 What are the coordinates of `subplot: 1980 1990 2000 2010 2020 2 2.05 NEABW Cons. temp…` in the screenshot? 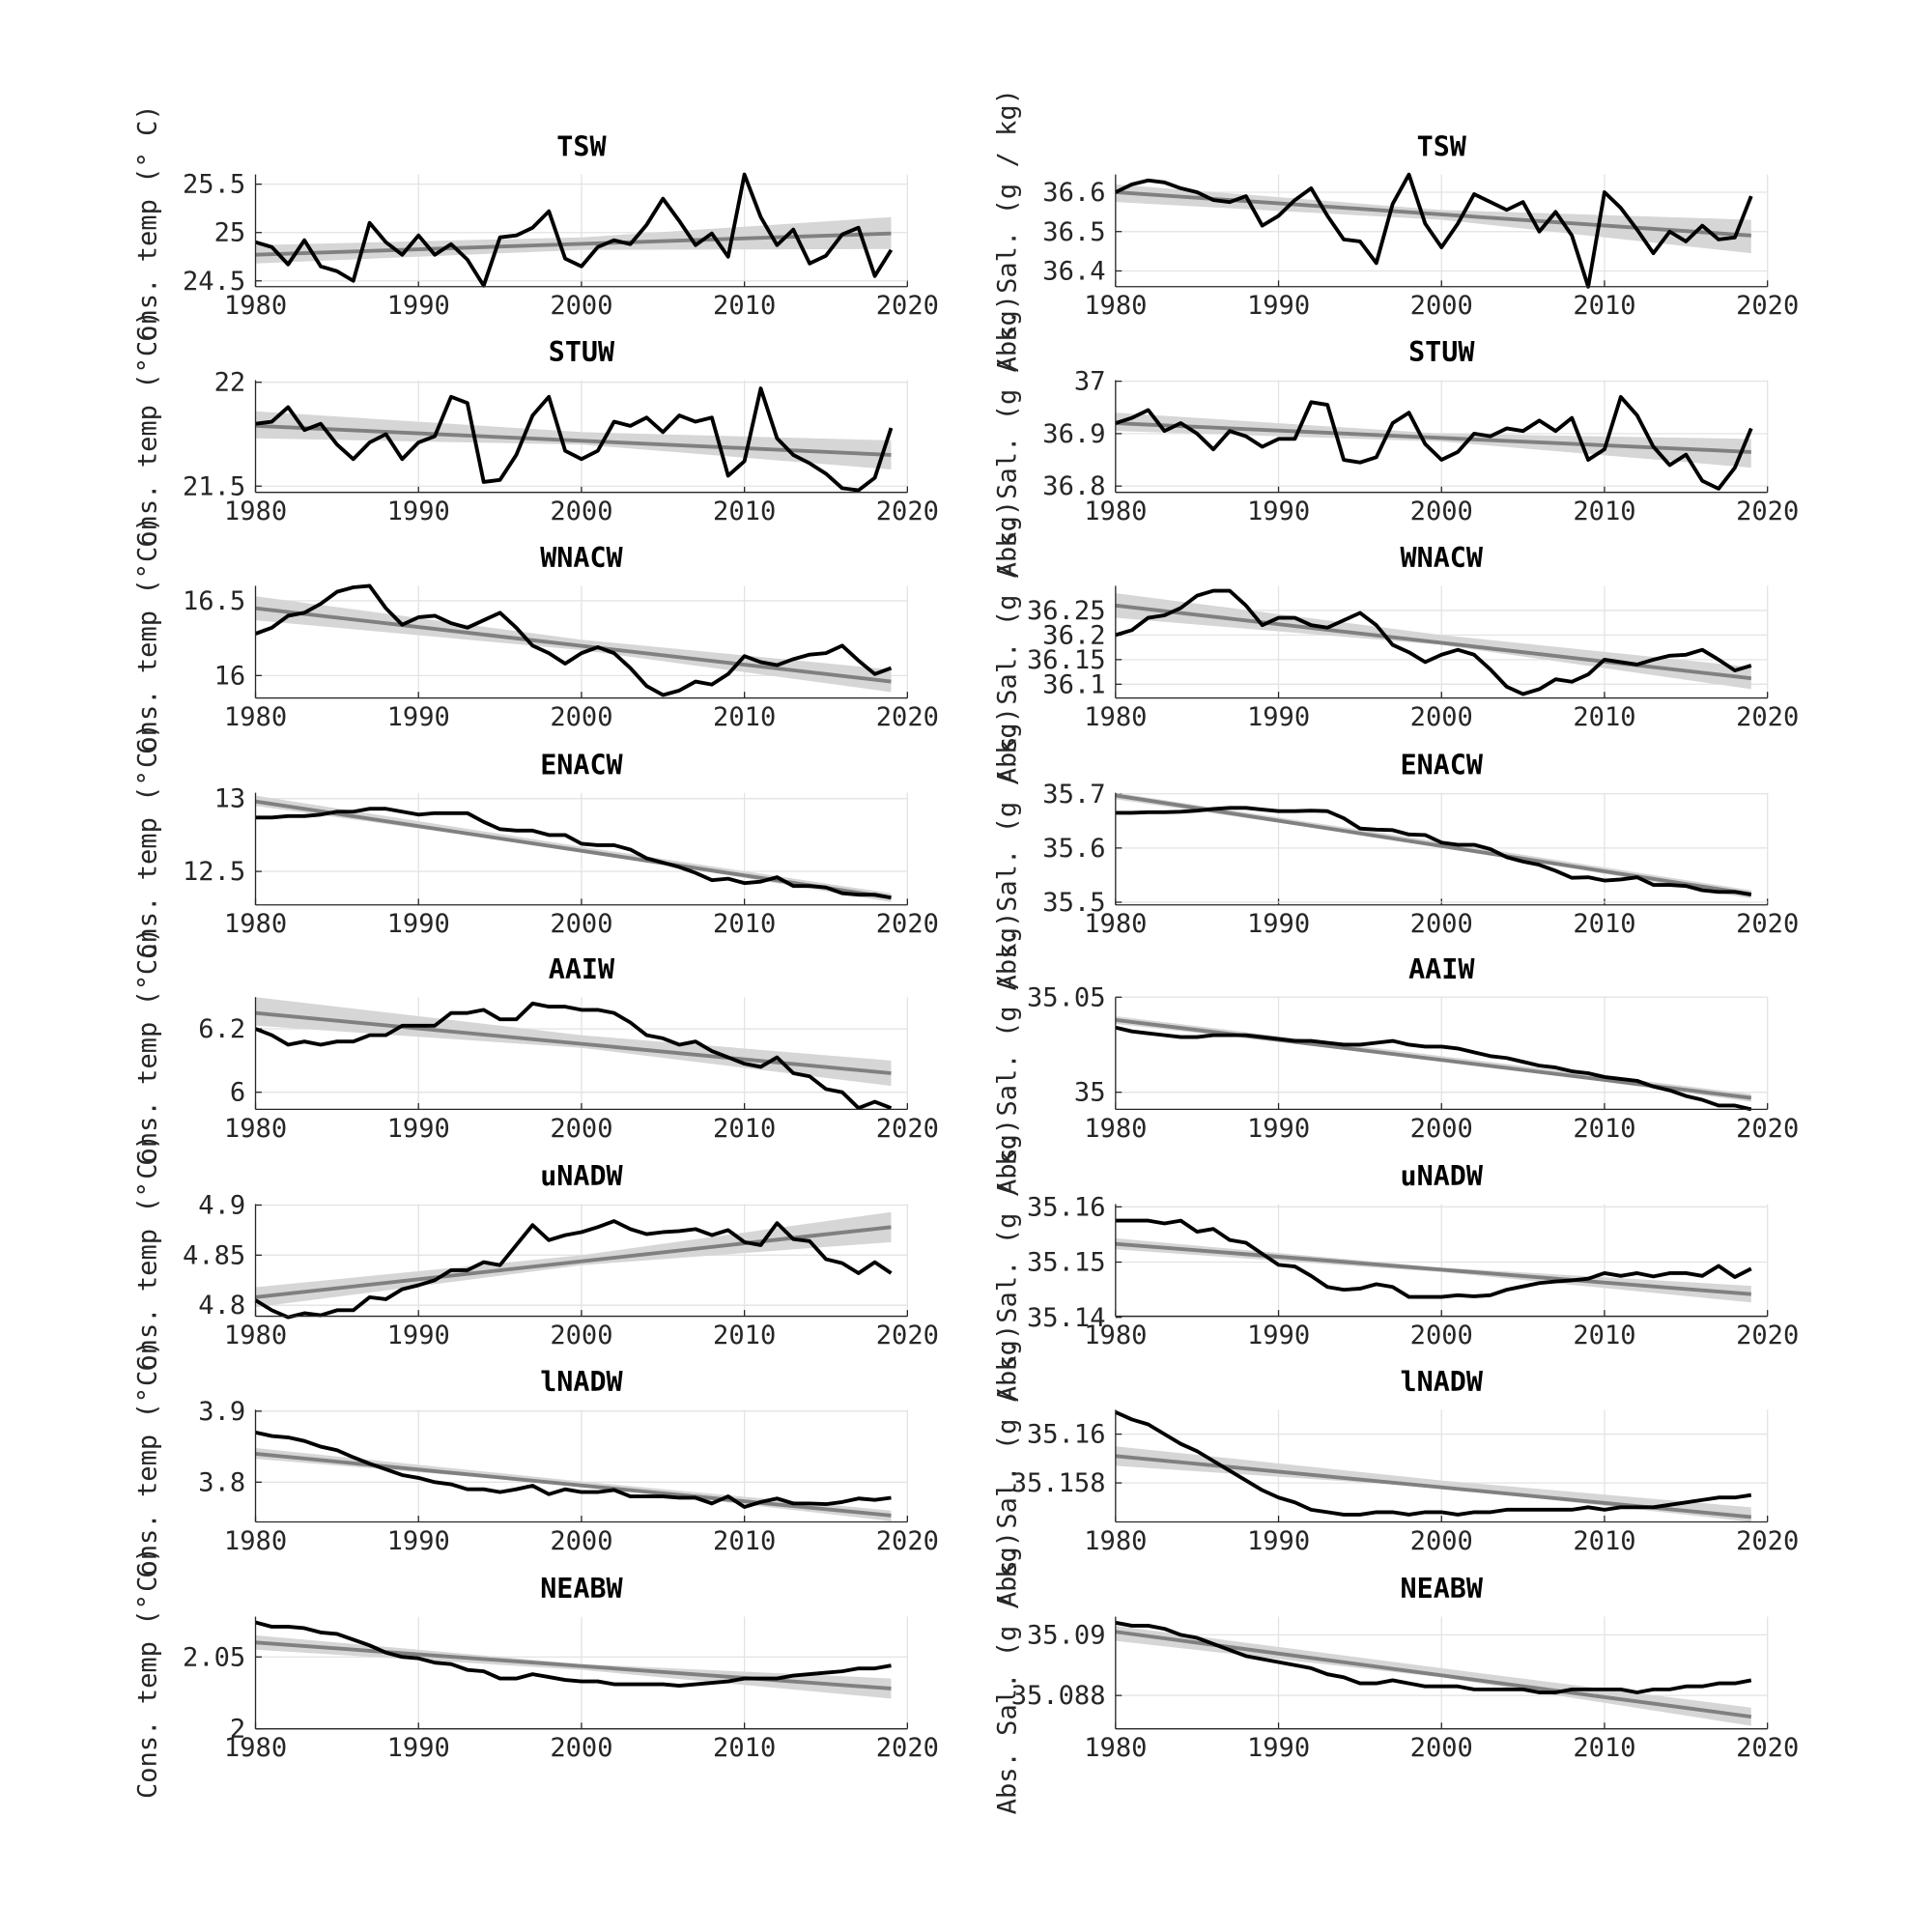 It's located at (535, 1673).